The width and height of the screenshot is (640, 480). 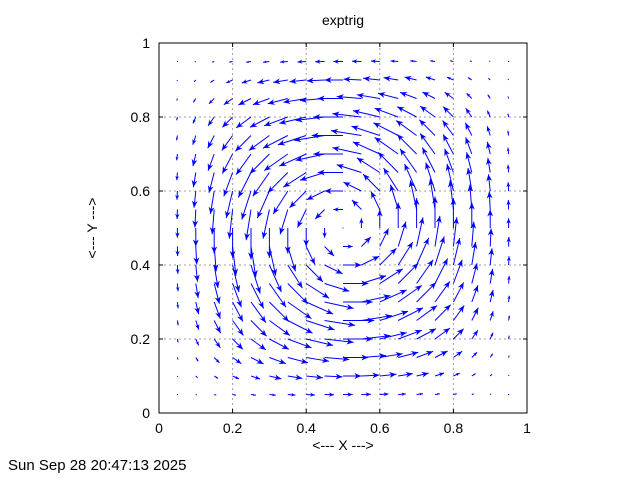 What do you see at coordinates (97, 465) in the screenshot?
I see `timestamp: Sun Sep 28 20:47:13 2025` at bounding box center [97, 465].